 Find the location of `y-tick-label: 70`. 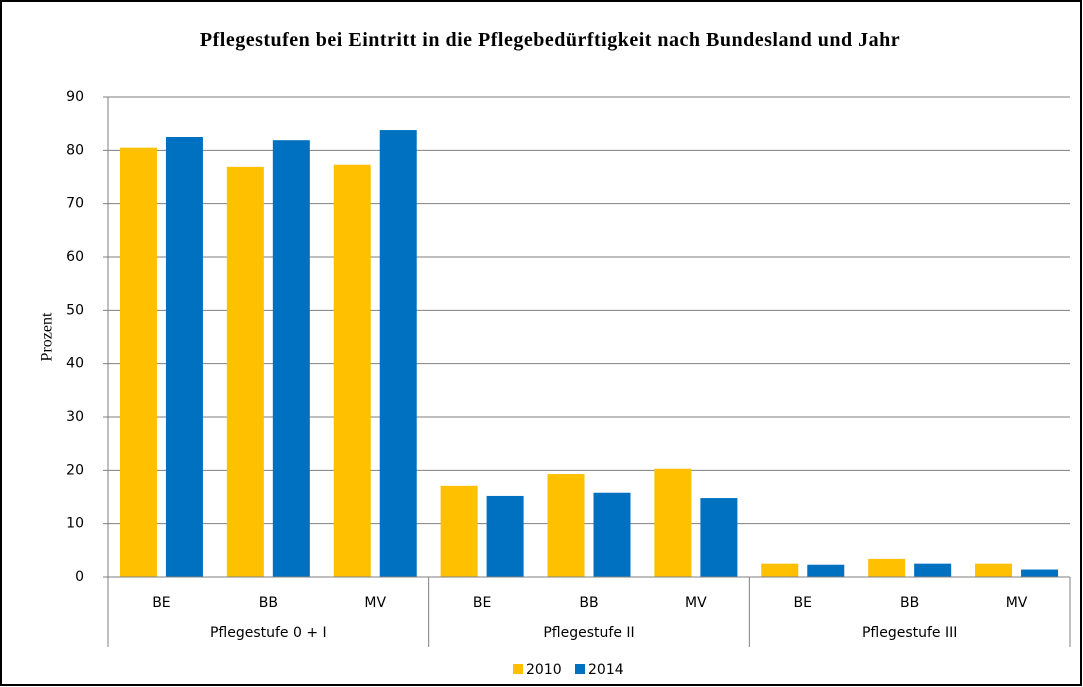

y-tick-label: 70 is located at coordinates (75, 204).